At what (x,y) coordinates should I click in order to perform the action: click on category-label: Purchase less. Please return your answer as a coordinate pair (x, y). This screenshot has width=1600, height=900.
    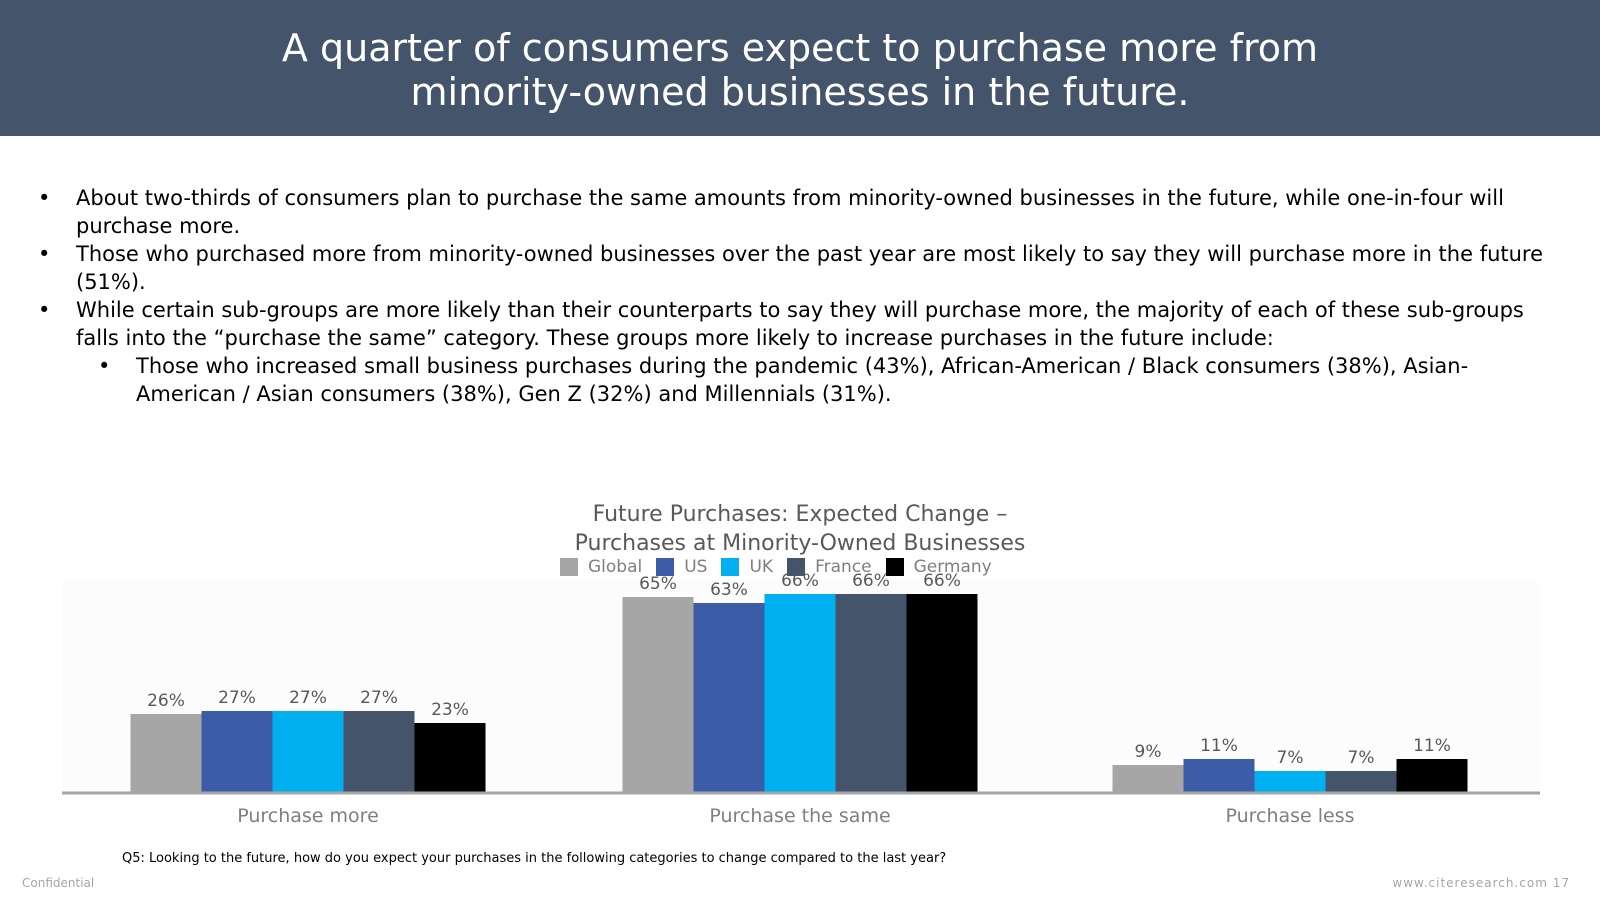
    Looking at the image, I should click on (1289, 816).